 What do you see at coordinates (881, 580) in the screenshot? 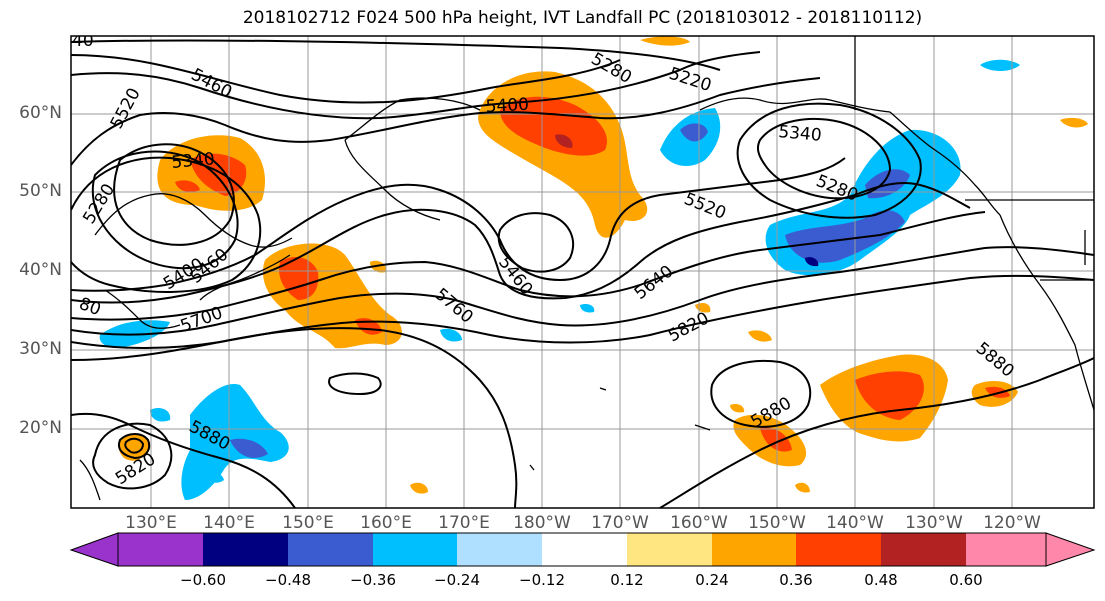
I see `colorbar-tick-label: 0.48` at bounding box center [881, 580].